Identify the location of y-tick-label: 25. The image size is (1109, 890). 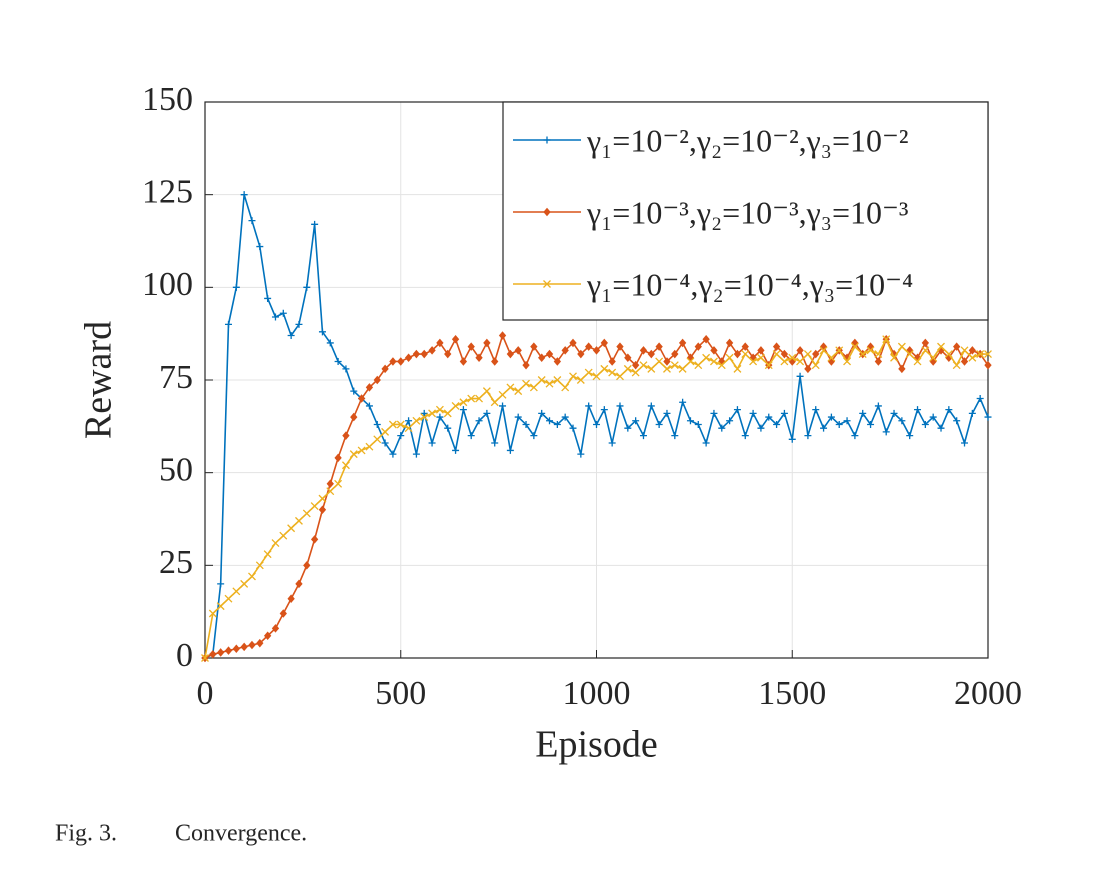
(176, 562).